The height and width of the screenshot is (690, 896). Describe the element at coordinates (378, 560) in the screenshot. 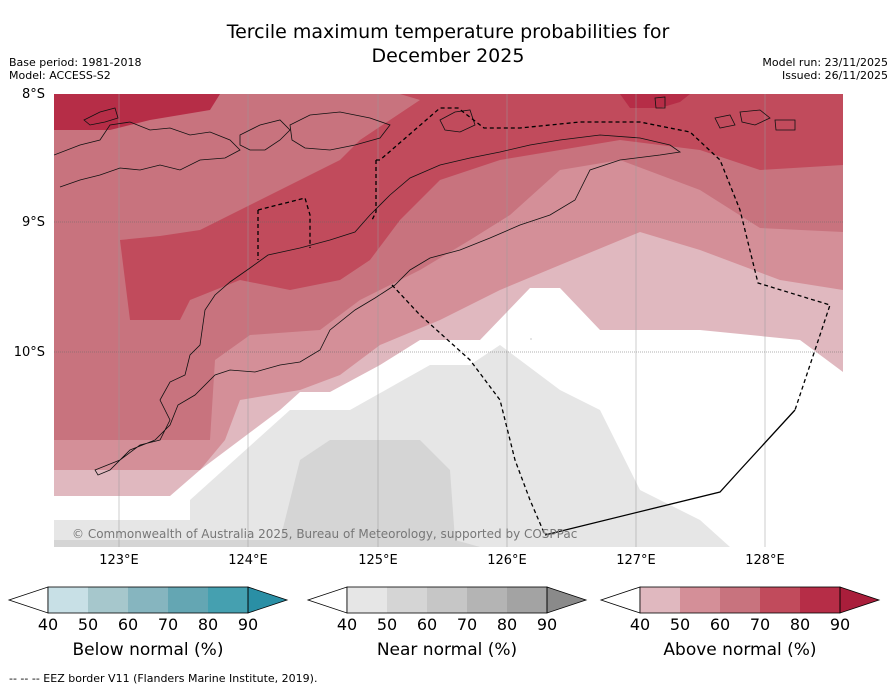

I see `lon-label-125e: 125°E` at that location.